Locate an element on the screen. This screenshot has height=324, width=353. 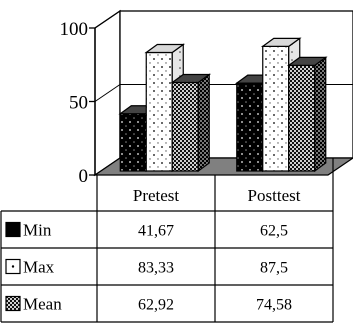
legend-swatch-dot is located at coordinates (13, 266).